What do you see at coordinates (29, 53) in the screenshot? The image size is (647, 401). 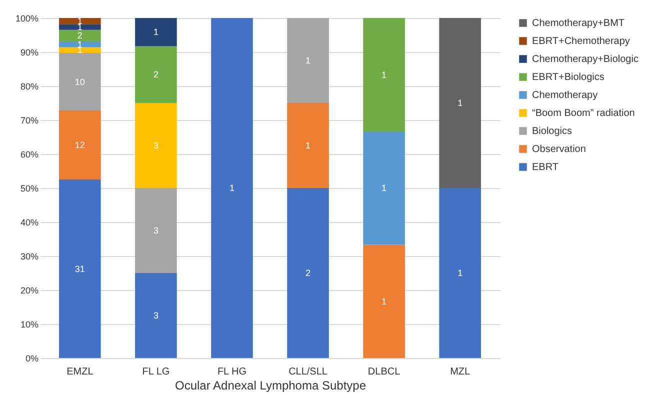 I see `y-tick-label: 90%` at bounding box center [29, 53].